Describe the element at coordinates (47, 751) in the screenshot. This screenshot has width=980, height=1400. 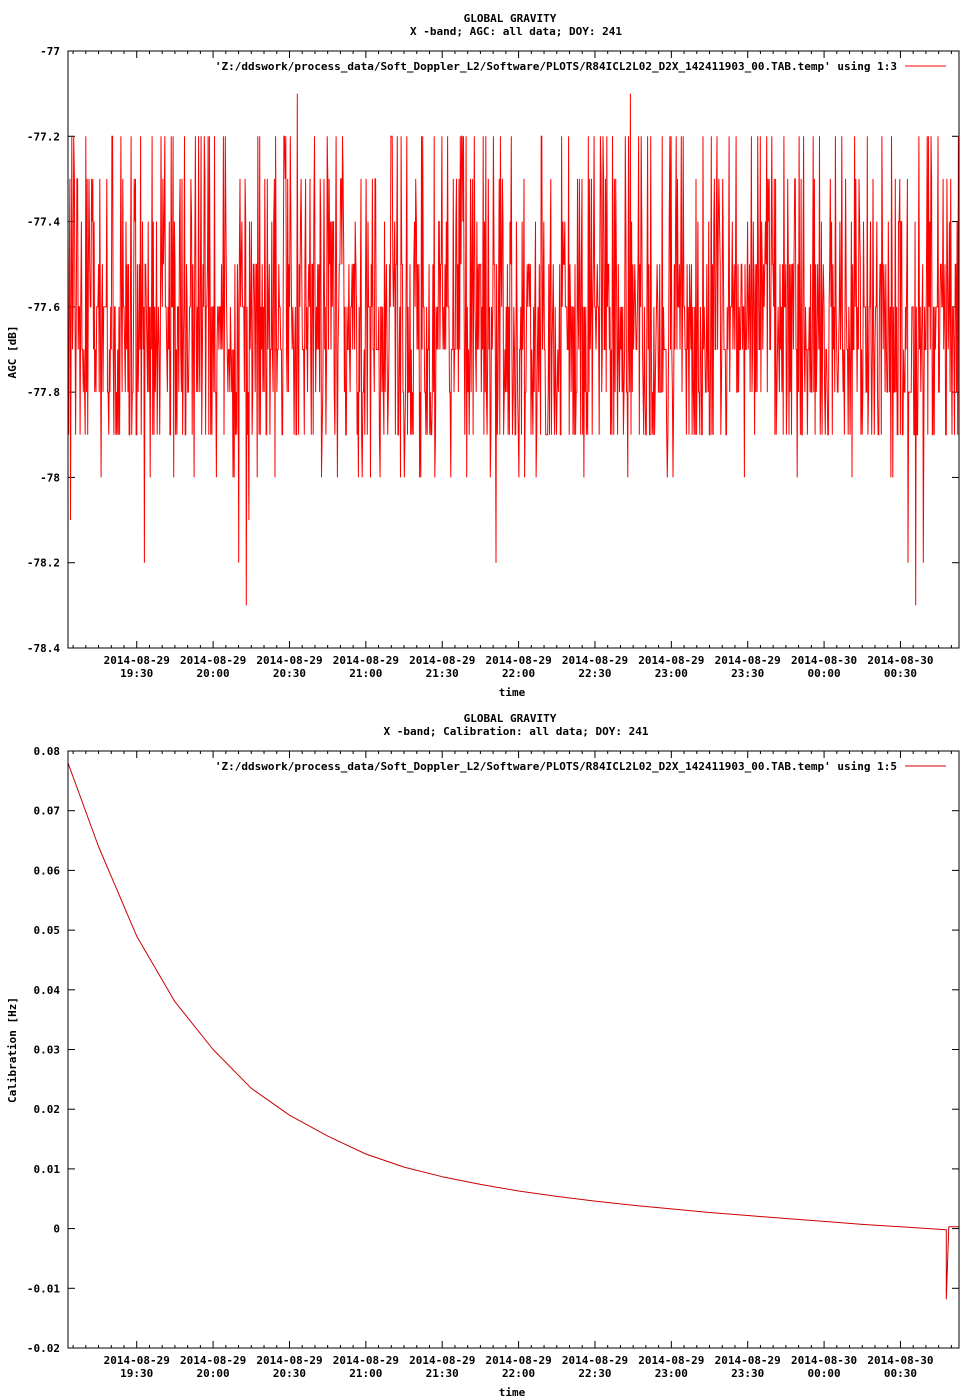
I see `y-tick-label: 0.08` at that location.